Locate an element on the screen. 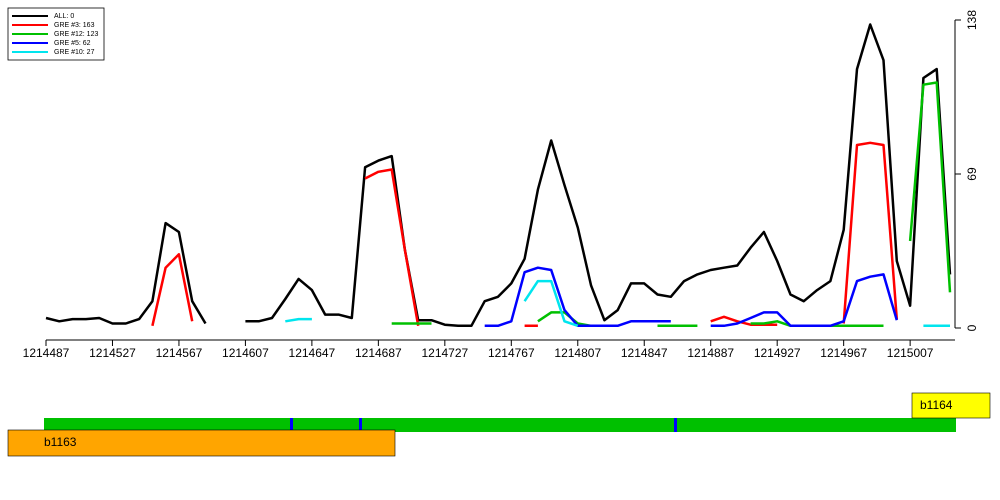 This screenshot has width=1000, height=500. x-tick-label: 1214487 is located at coordinates (46, 353).